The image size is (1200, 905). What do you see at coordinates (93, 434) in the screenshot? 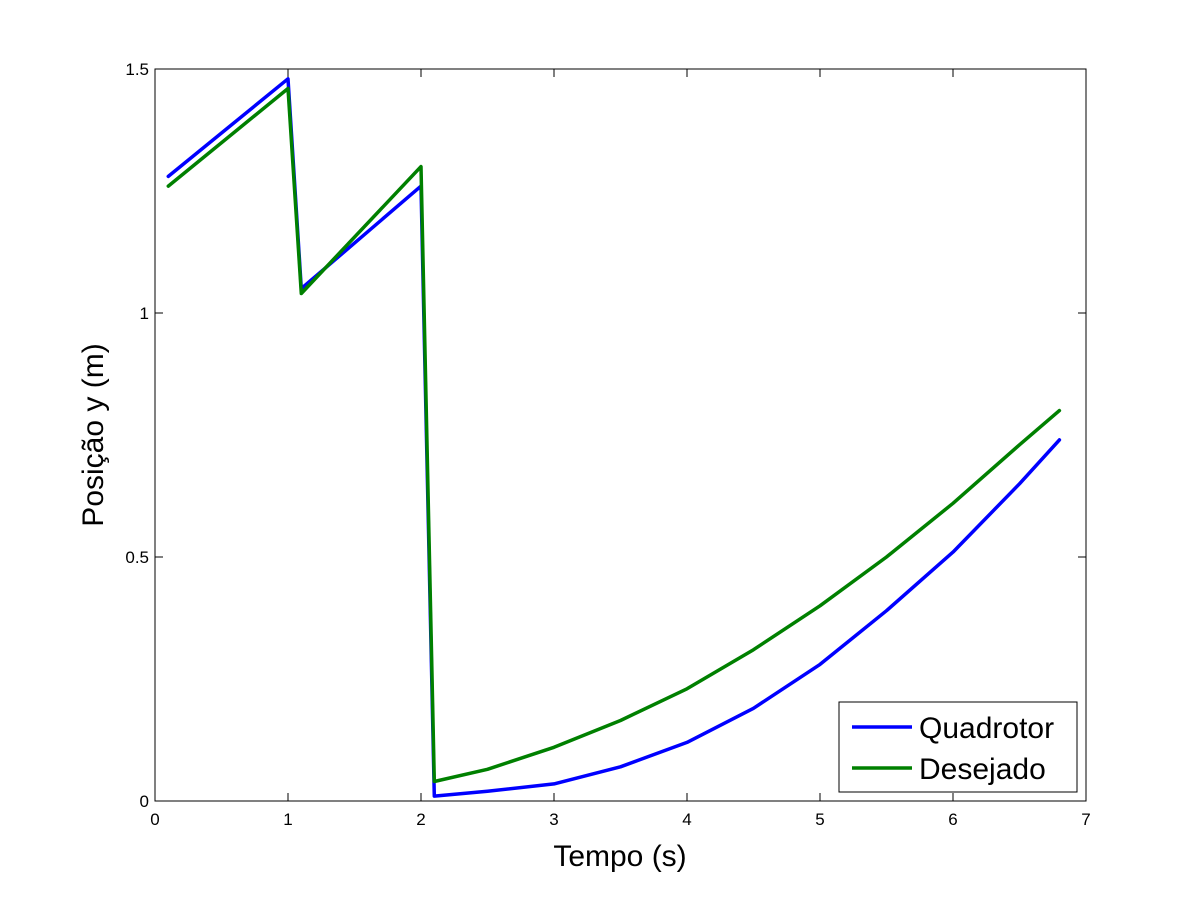
I see `y-axis-label: Posição y (m)` at bounding box center [93, 434].